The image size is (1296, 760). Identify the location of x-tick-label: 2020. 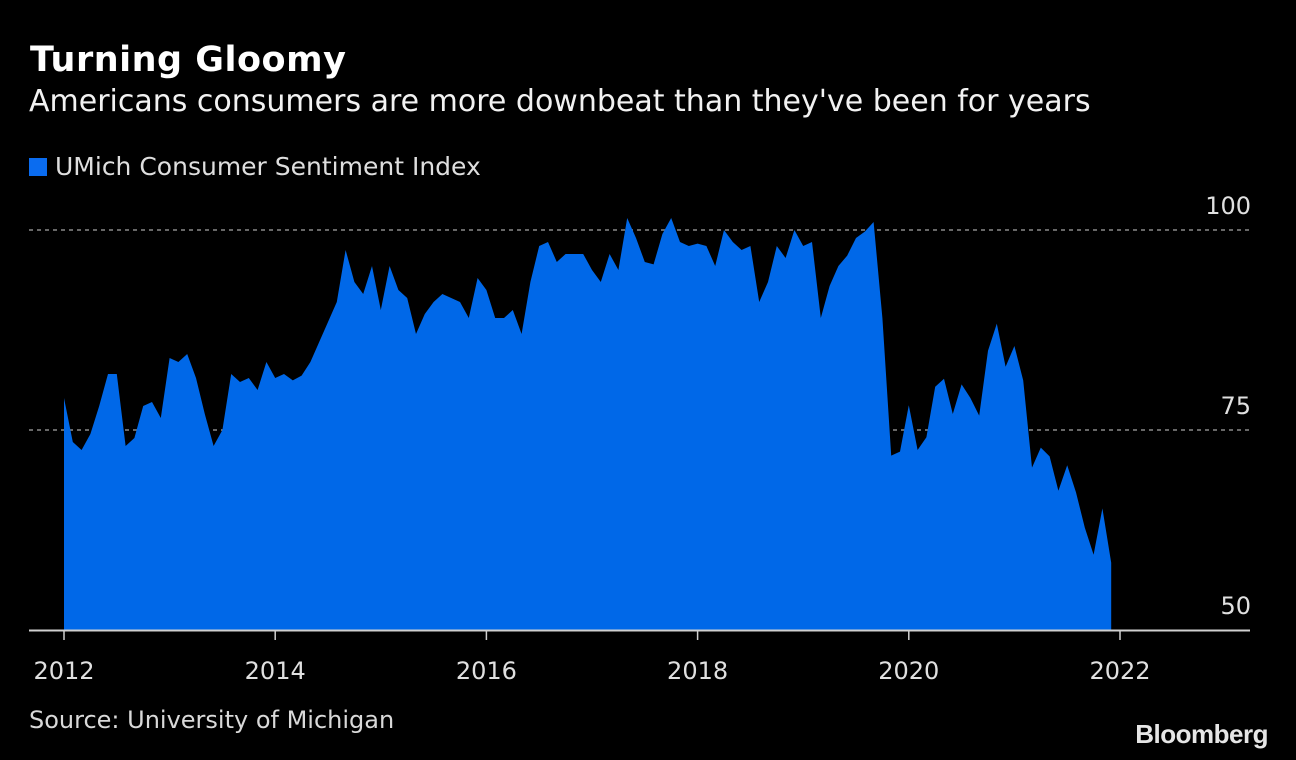
(908, 671).